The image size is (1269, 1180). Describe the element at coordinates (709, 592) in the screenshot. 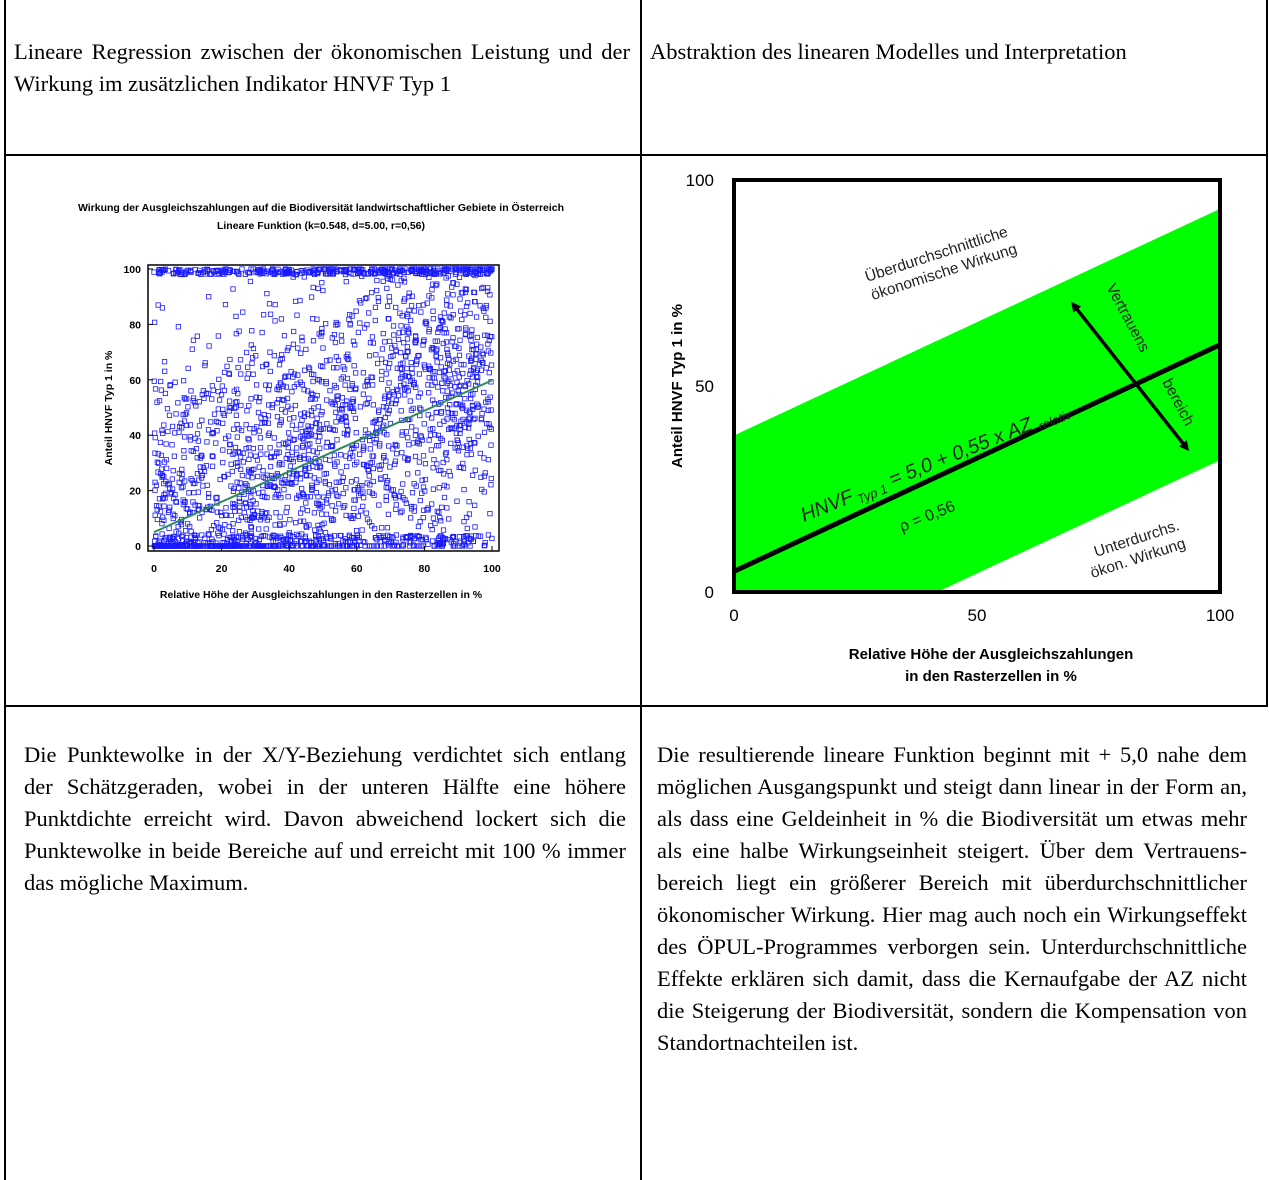

I see `abstraction-ytick-label: 0` at that location.